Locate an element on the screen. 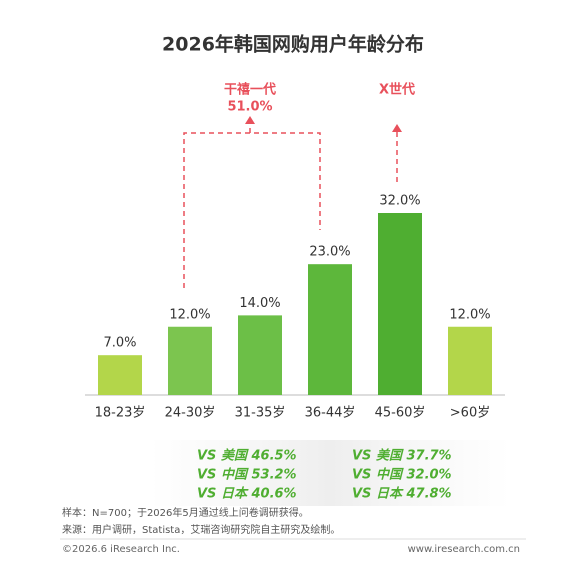  annotation-label: X世代 is located at coordinates (397, 90).